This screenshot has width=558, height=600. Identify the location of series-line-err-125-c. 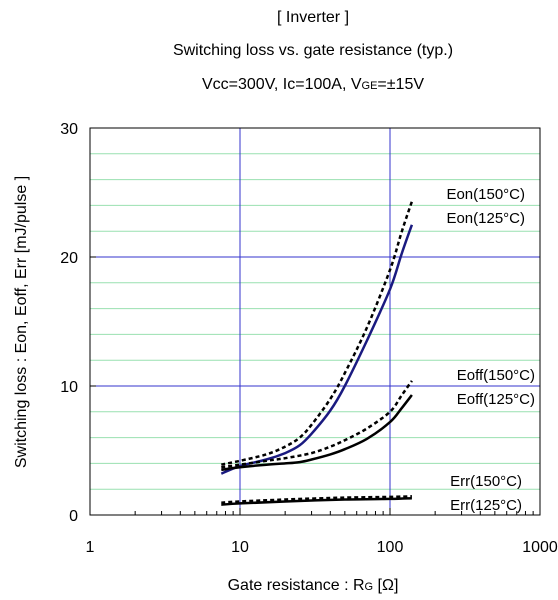
(316, 501).